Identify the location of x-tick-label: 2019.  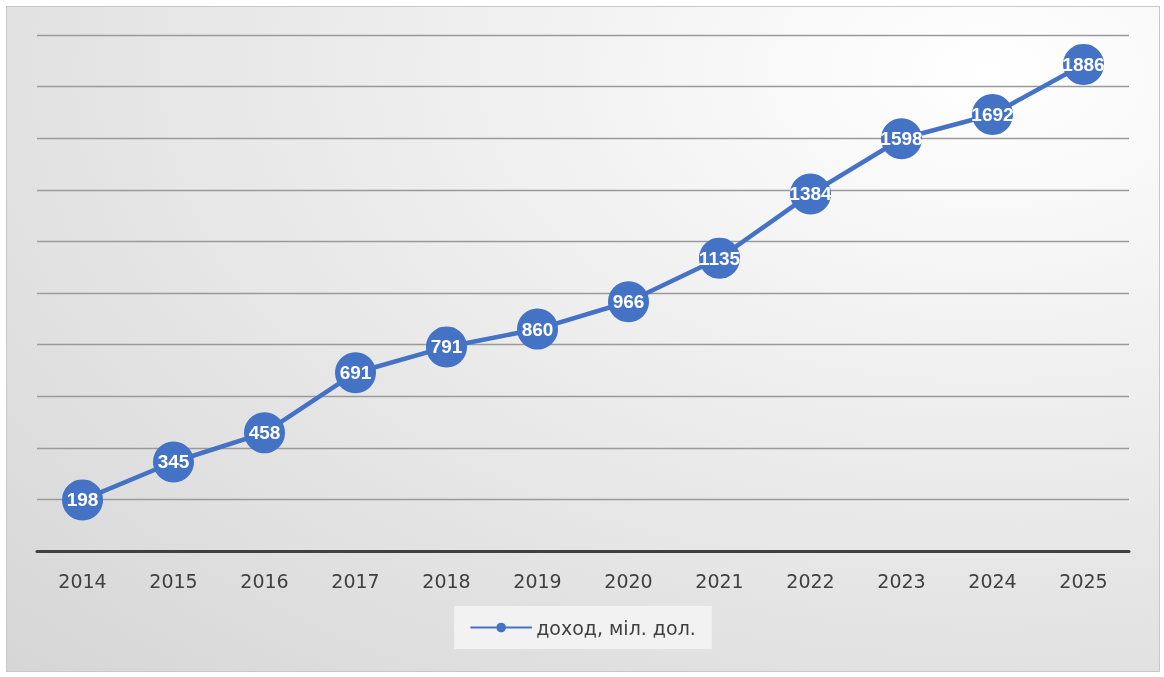
(537, 580).